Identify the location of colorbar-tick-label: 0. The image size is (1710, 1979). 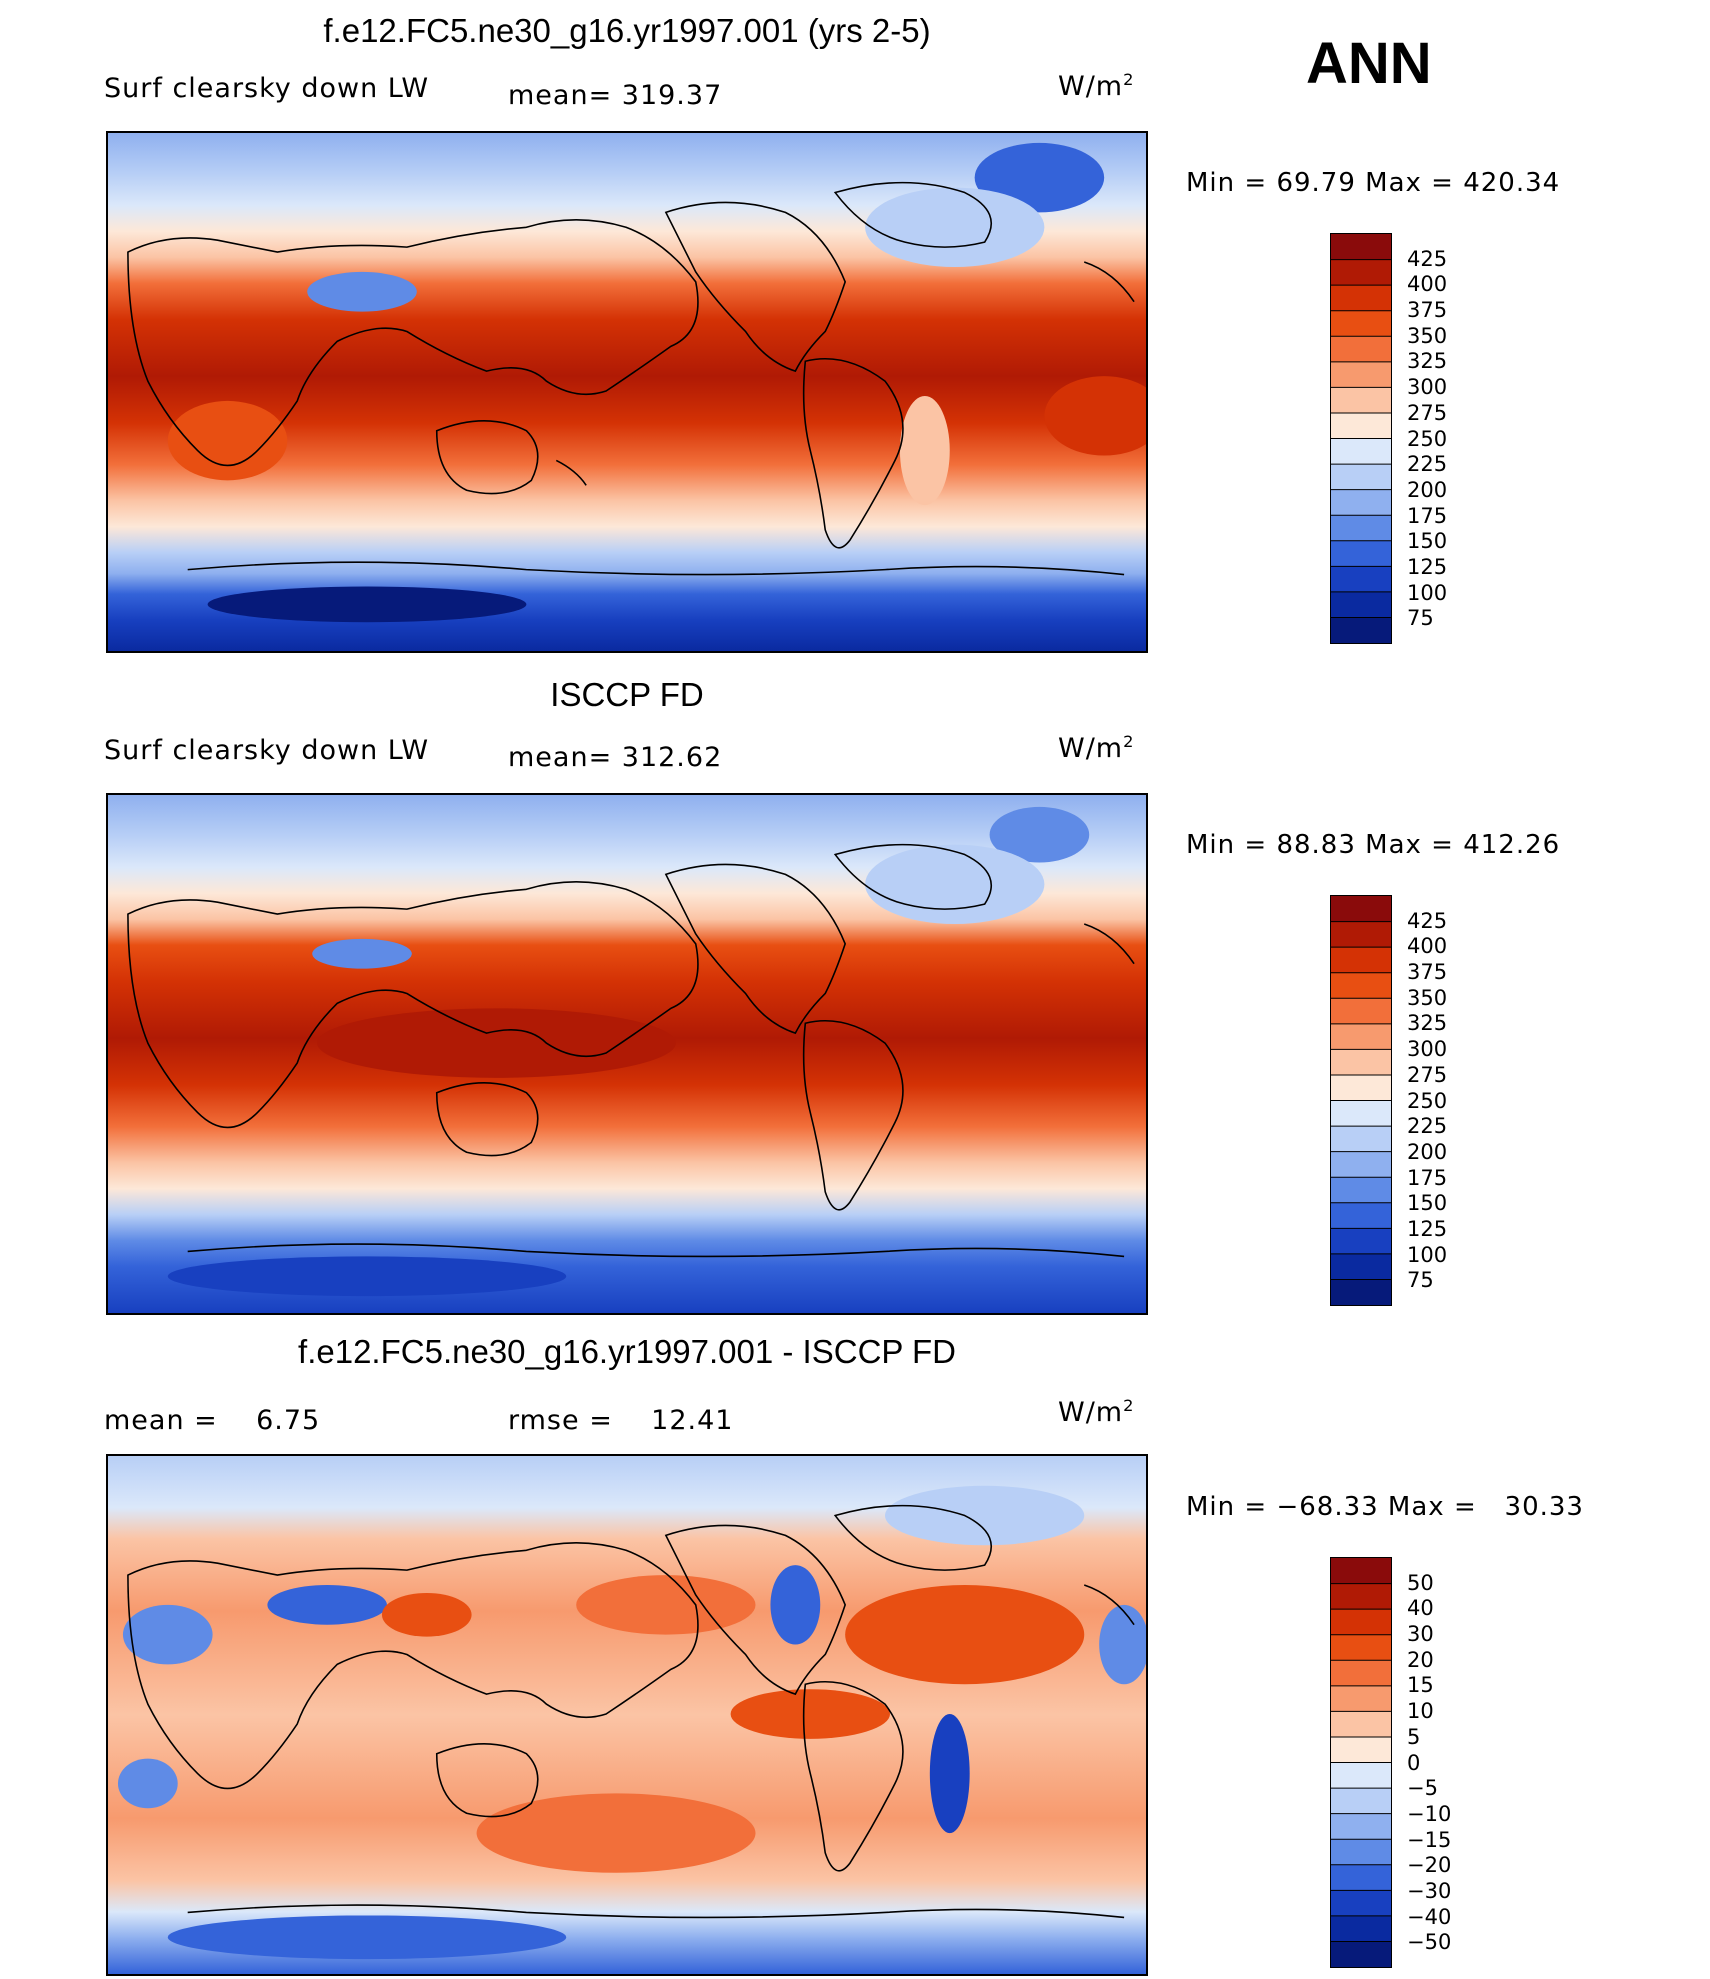
(1414, 1762).